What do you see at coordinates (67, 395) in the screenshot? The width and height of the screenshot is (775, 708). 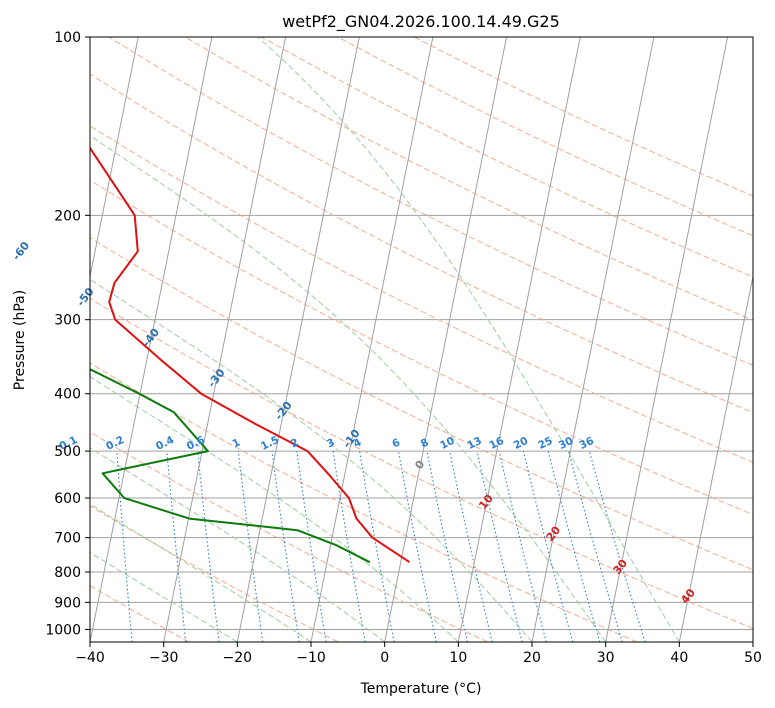 I see `y-tick-label: 400` at bounding box center [67, 395].